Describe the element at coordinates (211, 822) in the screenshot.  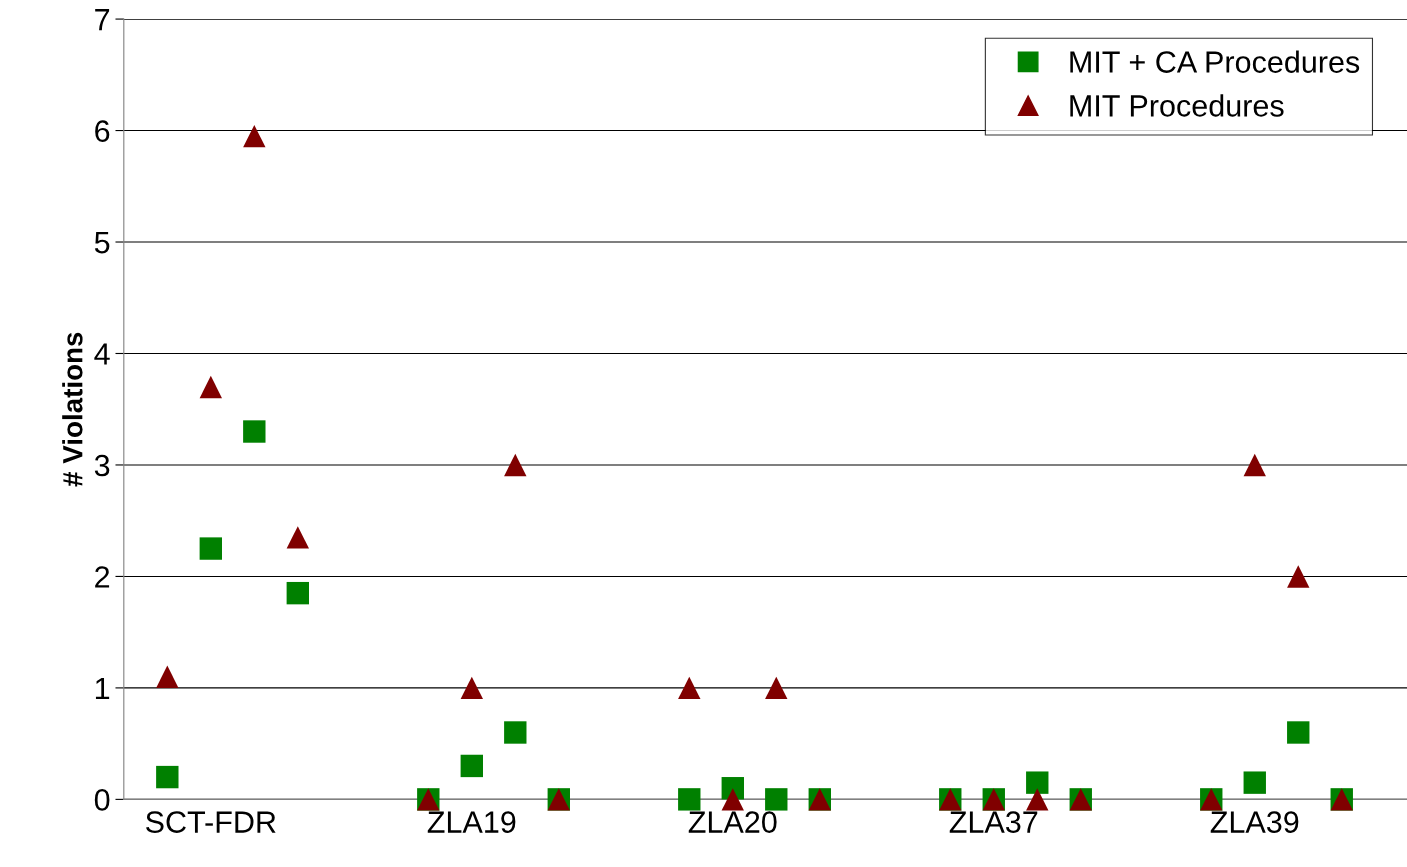
I see `x-tick-label: SCT-FDR` at that location.